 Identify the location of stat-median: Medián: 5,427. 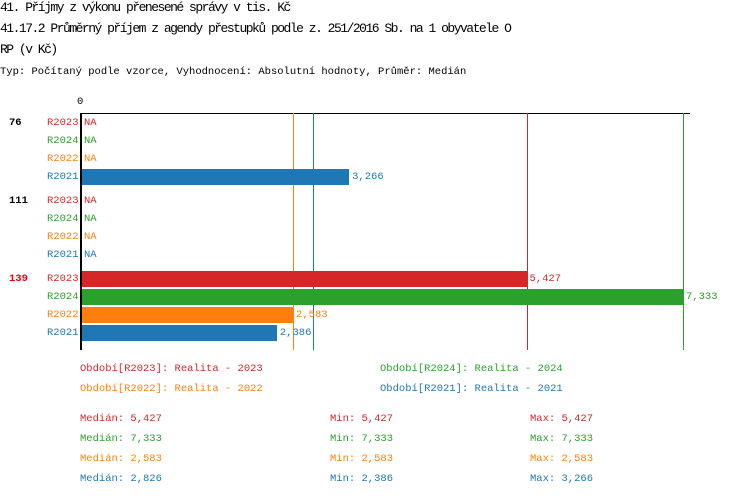
(121, 419).